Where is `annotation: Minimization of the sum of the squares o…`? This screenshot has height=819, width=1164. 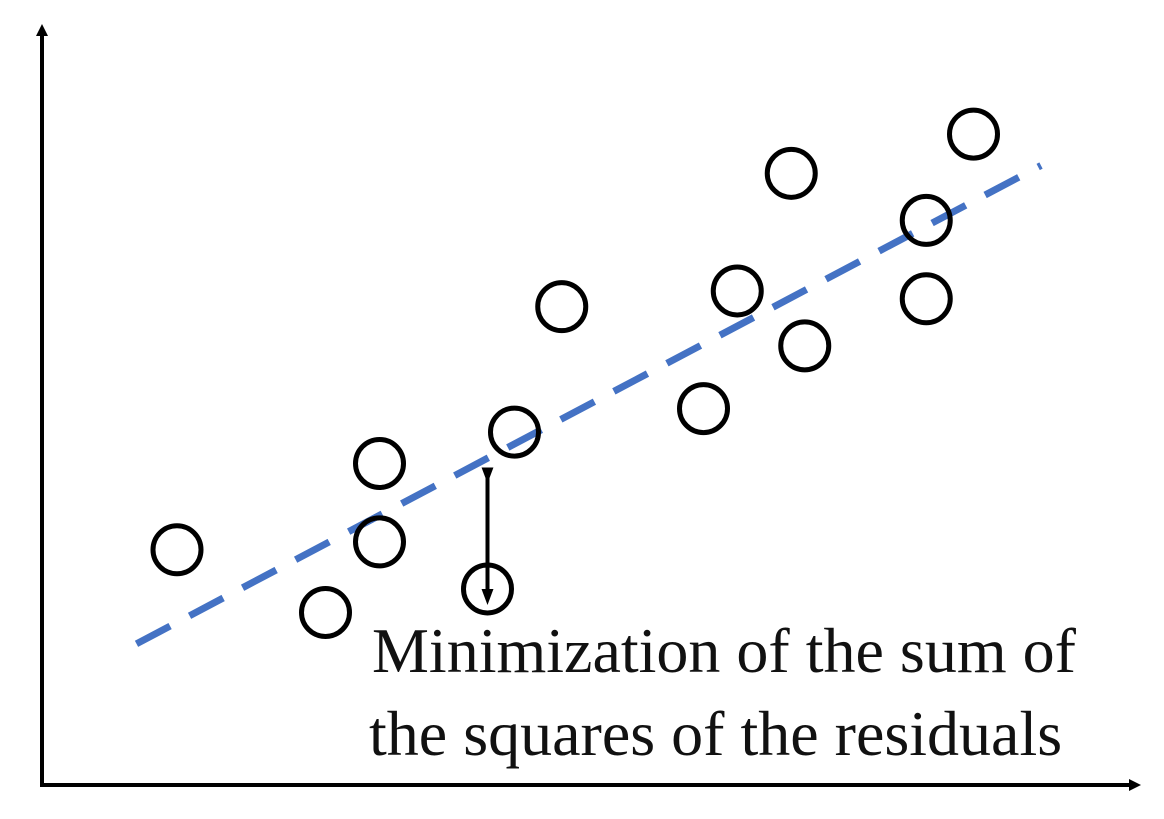
annotation: Minimization of the sum of the squares o… is located at coordinates (730, 692).